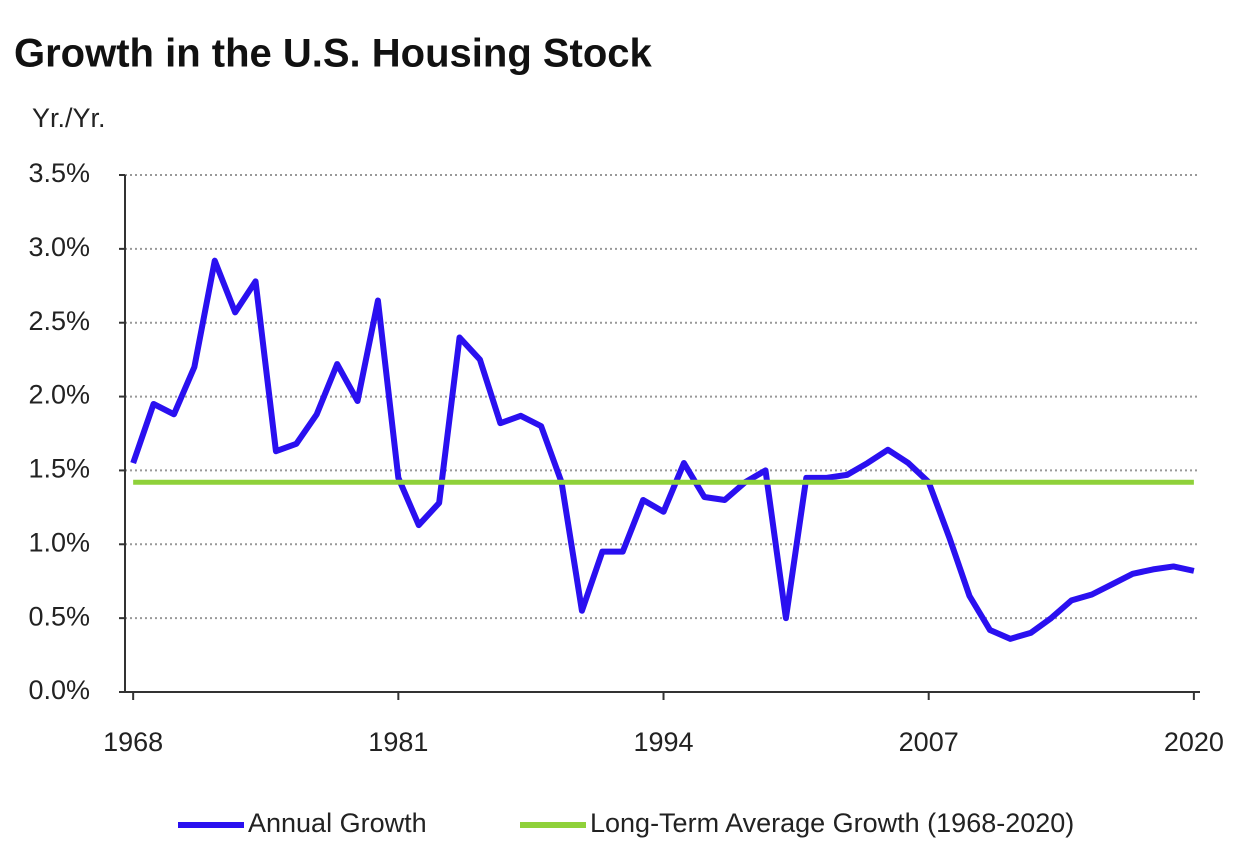 The width and height of the screenshot is (1236, 860). Describe the element at coordinates (59, 469) in the screenshot. I see `y-tick-label: 1.5%` at that location.